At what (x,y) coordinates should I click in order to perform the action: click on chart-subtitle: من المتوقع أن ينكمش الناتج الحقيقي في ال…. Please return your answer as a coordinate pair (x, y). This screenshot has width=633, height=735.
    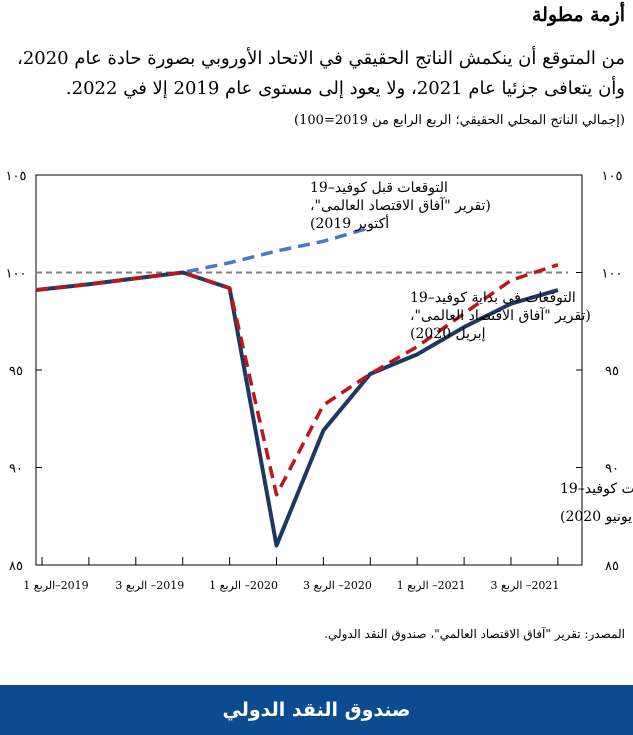
    Looking at the image, I should click on (321, 73).